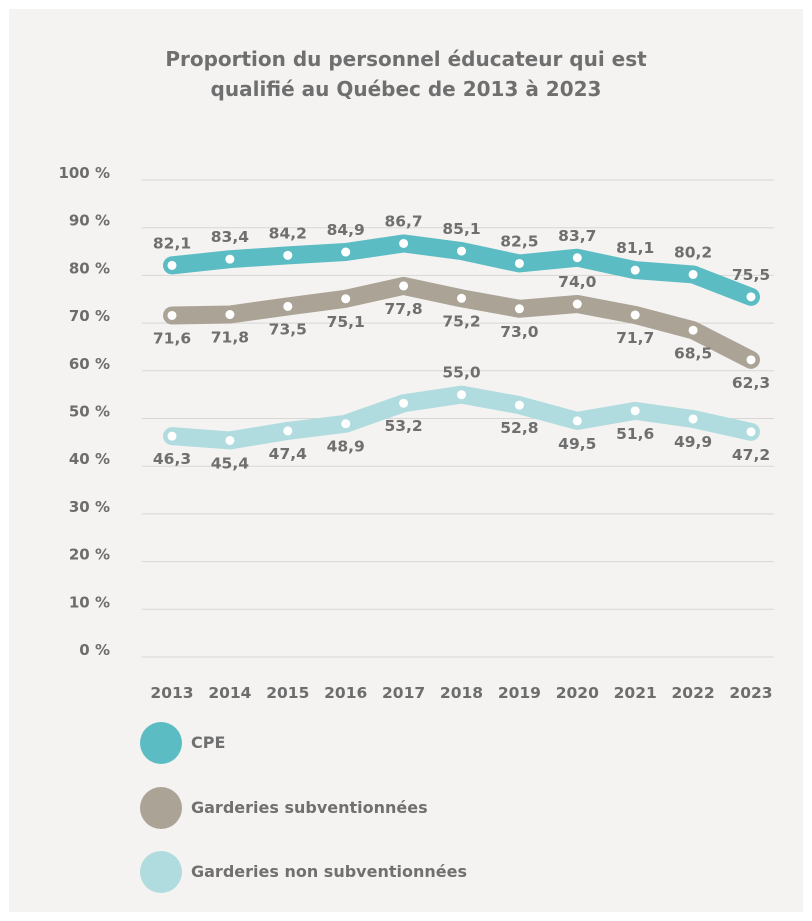 The height and width of the screenshot is (921, 812). Describe the element at coordinates (751, 455) in the screenshot. I see `data-label-garderies-non-subventionnees: 47,2` at that location.